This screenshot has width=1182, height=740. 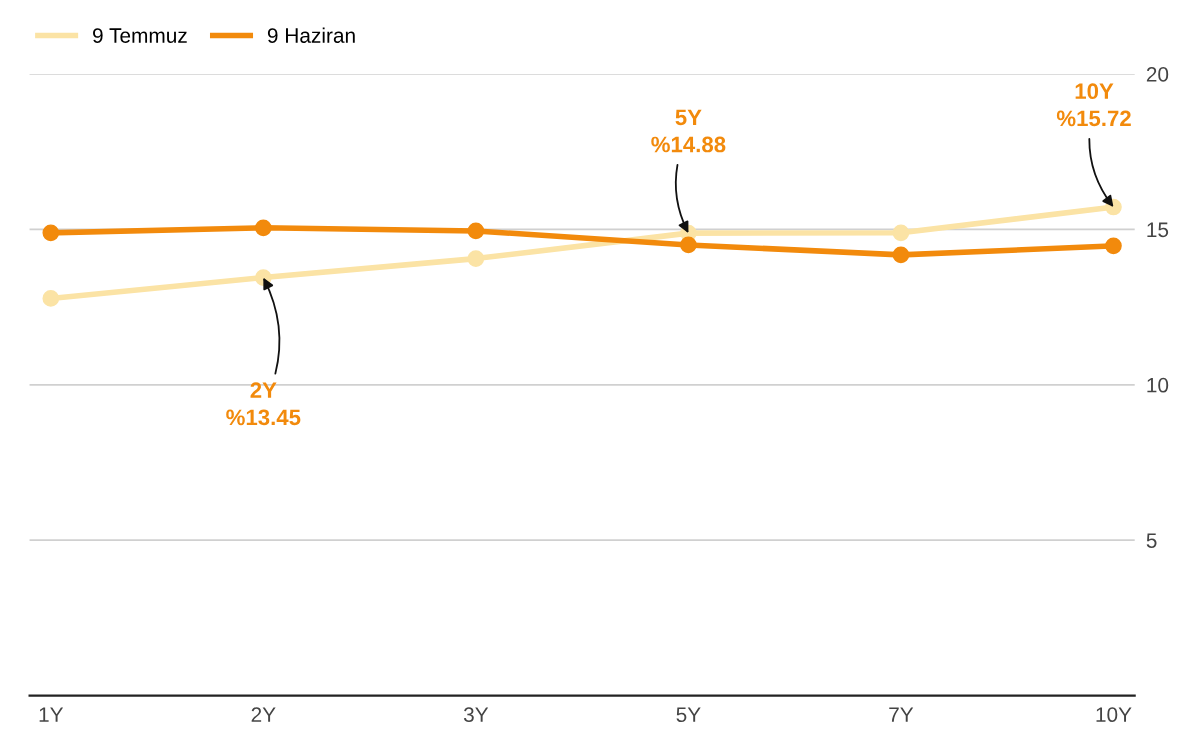 What do you see at coordinates (1158, 385) in the screenshot?
I see `y-tick-label: 10` at bounding box center [1158, 385].